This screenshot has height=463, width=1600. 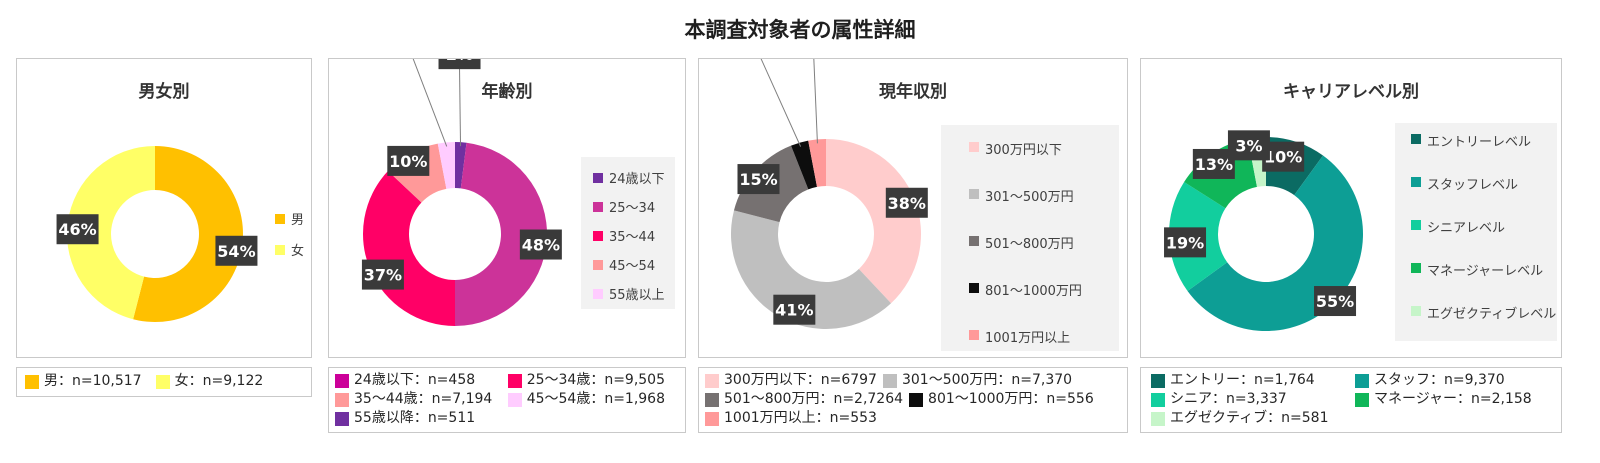 I want to click on legend-label: 1001万円以上, so click(x=1028, y=338).